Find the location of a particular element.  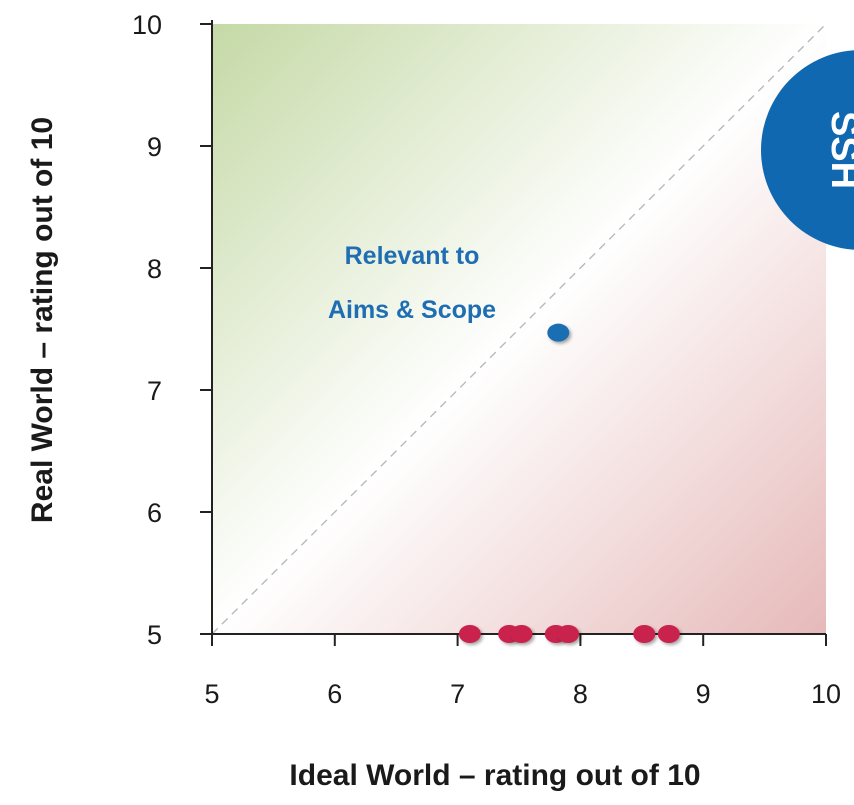

x-tick-label: 6 is located at coordinates (334, 694).